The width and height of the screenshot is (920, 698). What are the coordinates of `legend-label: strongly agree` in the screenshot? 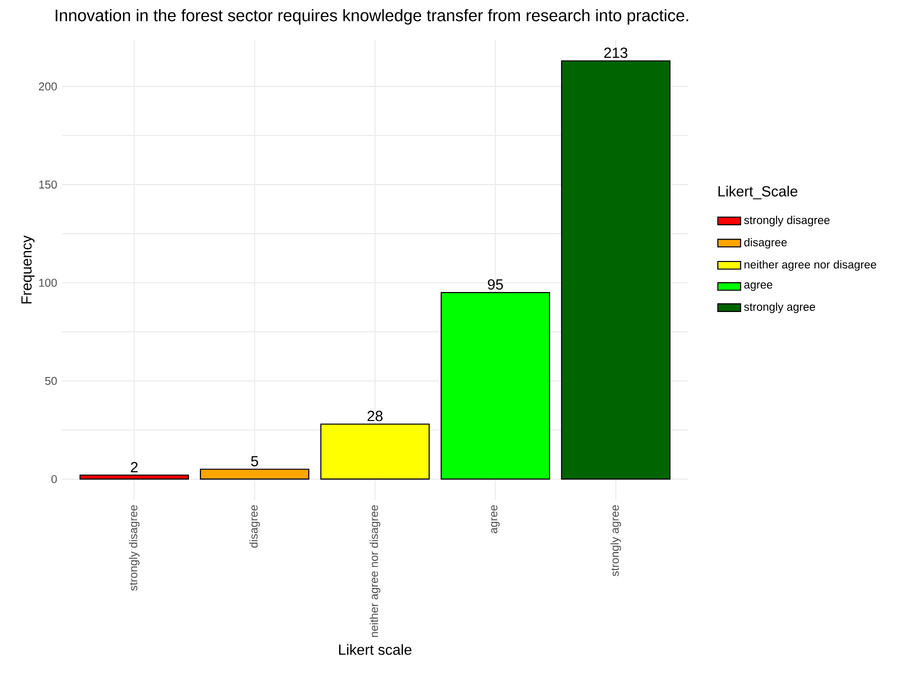 It's located at (780, 308).